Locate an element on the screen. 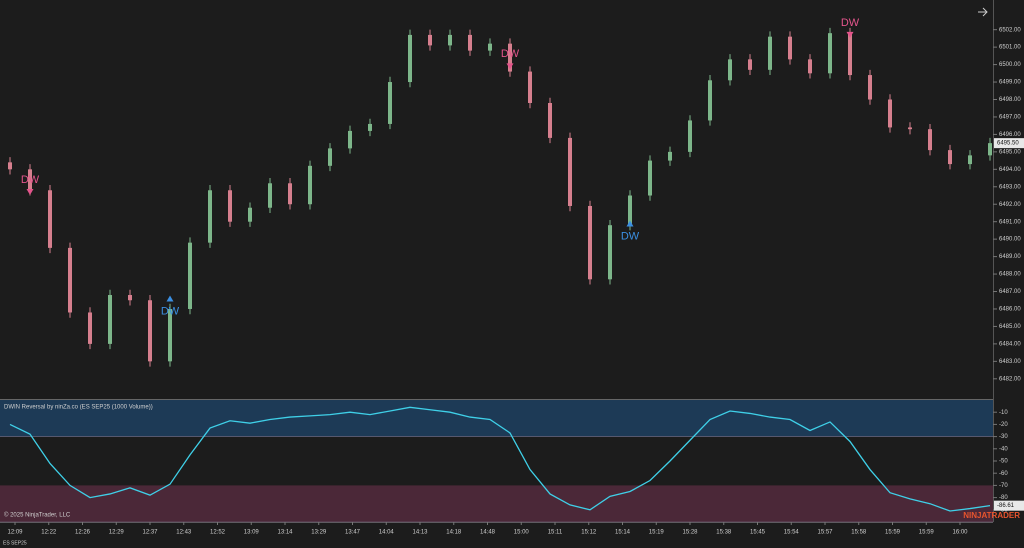 This screenshot has height=548, width=1024. y-tick-label: -10 is located at coordinates (1003, 413).